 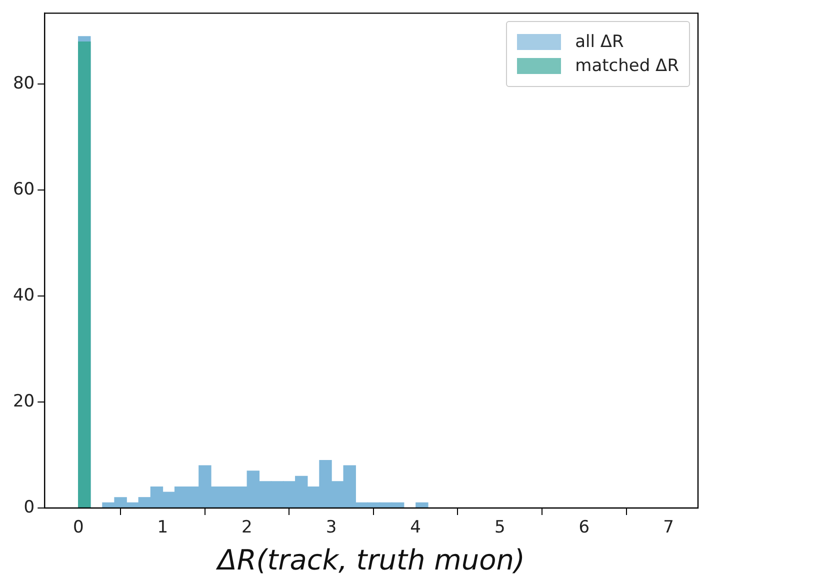 What do you see at coordinates (584, 528) in the screenshot?
I see `x-tick-label: 6` at bounding box center [584, 528].